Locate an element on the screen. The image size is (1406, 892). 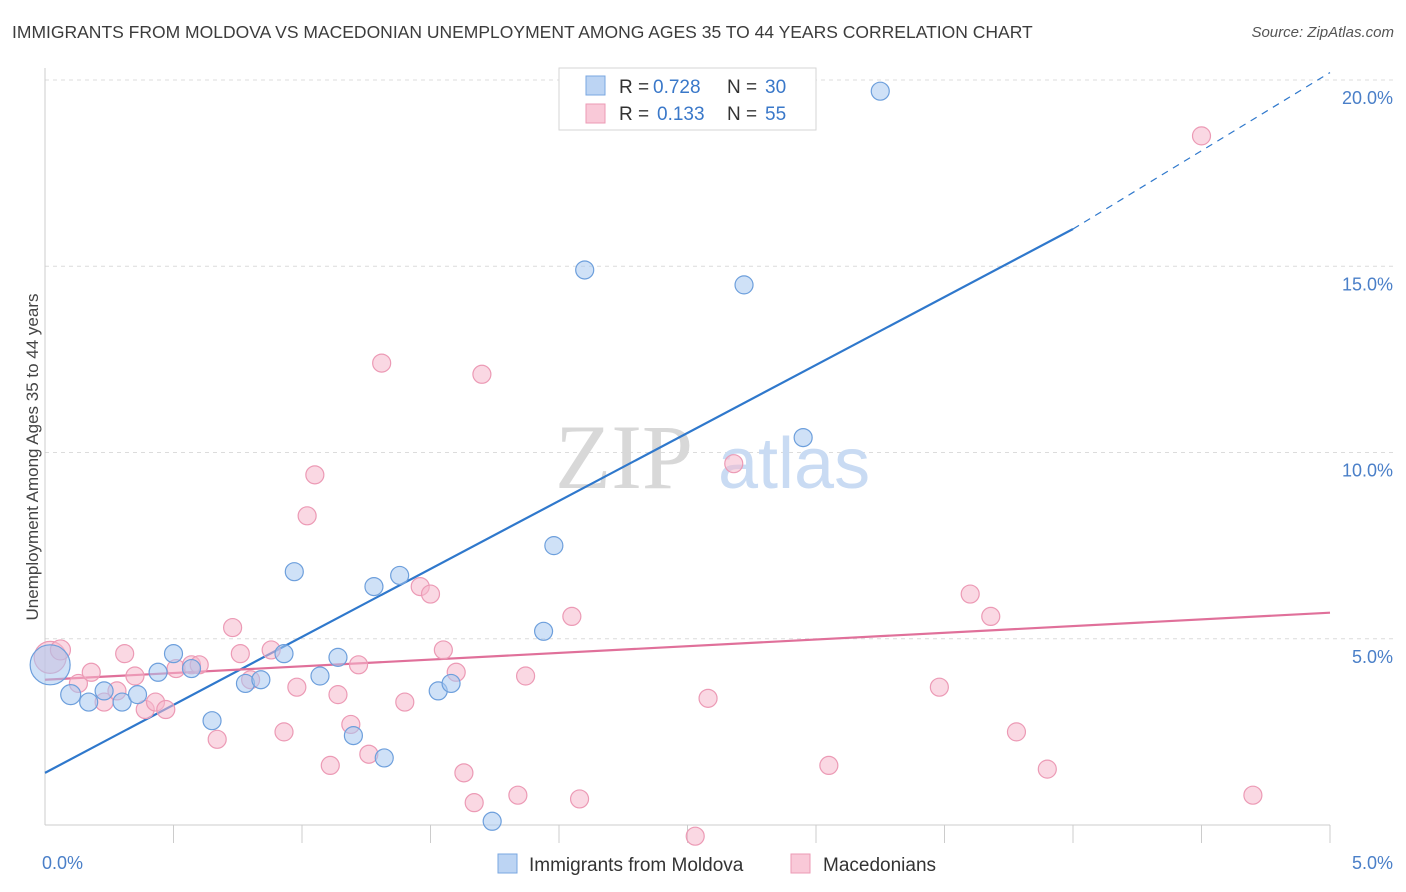
legend-n-value-2: 55 is located at coordinates (775, 114).